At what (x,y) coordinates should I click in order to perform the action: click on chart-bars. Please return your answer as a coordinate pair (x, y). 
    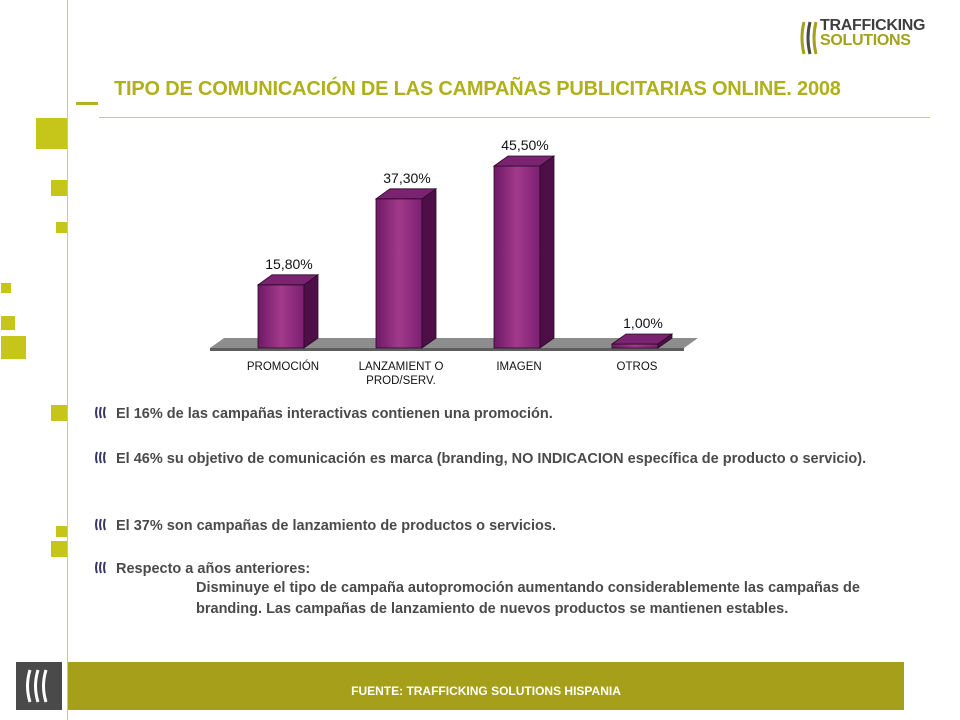
    Looking at the image, I should click on (465, 252).